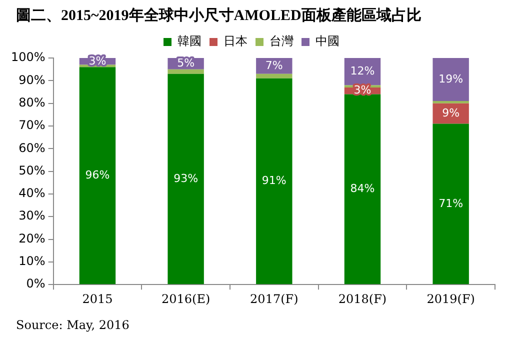 The height and width of the screenshot is (346, 509). Describe the element at coordinates (32, 261) in the screenshot. I see `y-tick-label: 10%` at that location.